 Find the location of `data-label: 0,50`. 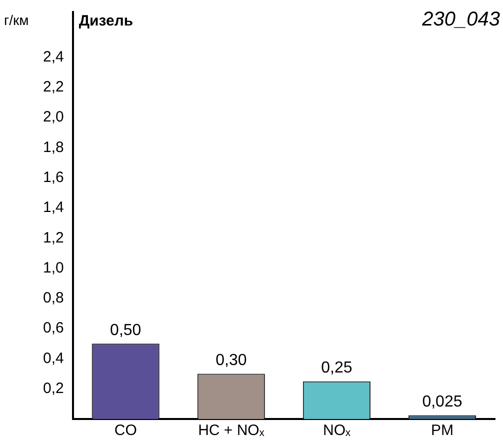

data-label: 0,50 is located at coordinates (126, 331).